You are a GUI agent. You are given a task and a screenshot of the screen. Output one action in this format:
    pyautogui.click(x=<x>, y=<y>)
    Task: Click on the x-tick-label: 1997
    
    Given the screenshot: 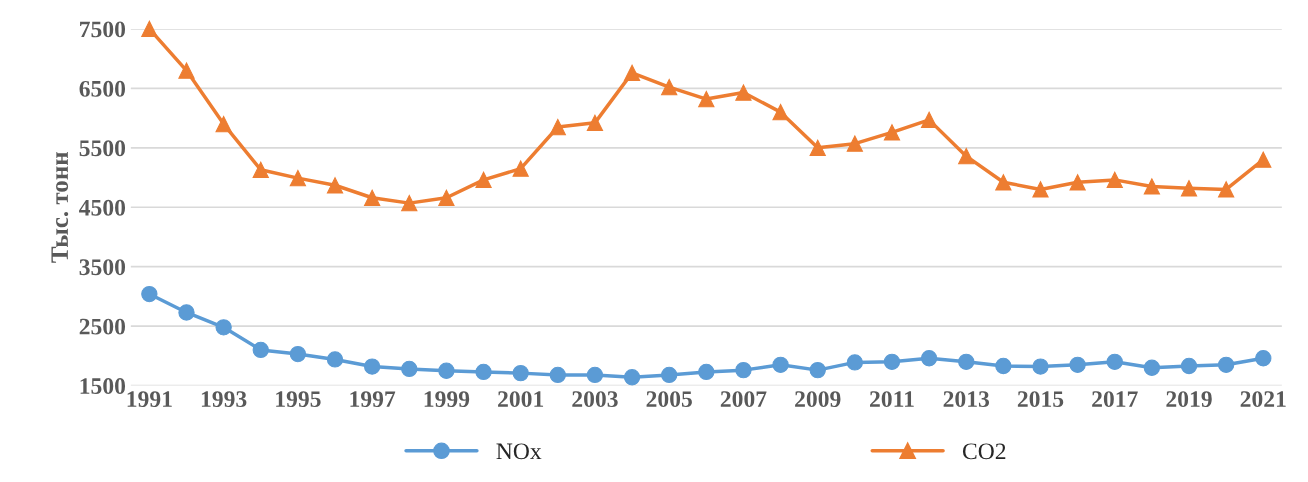 What is the action you would take?
    pyautogui.click(x=373, y=399)
    